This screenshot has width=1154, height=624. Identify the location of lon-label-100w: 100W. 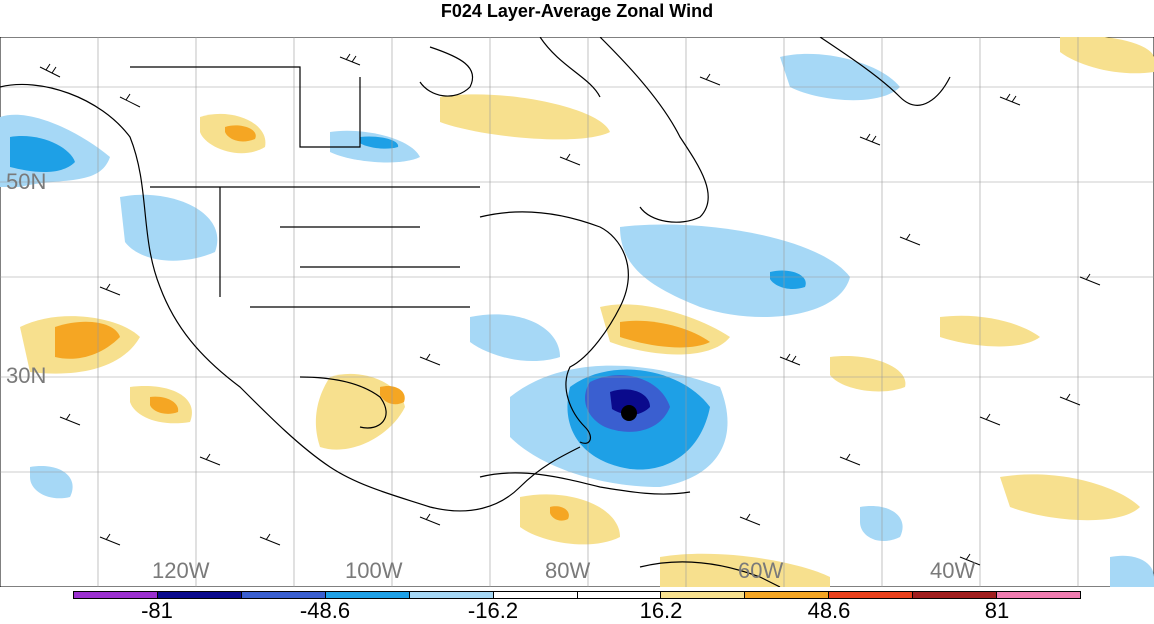
(374, 570).